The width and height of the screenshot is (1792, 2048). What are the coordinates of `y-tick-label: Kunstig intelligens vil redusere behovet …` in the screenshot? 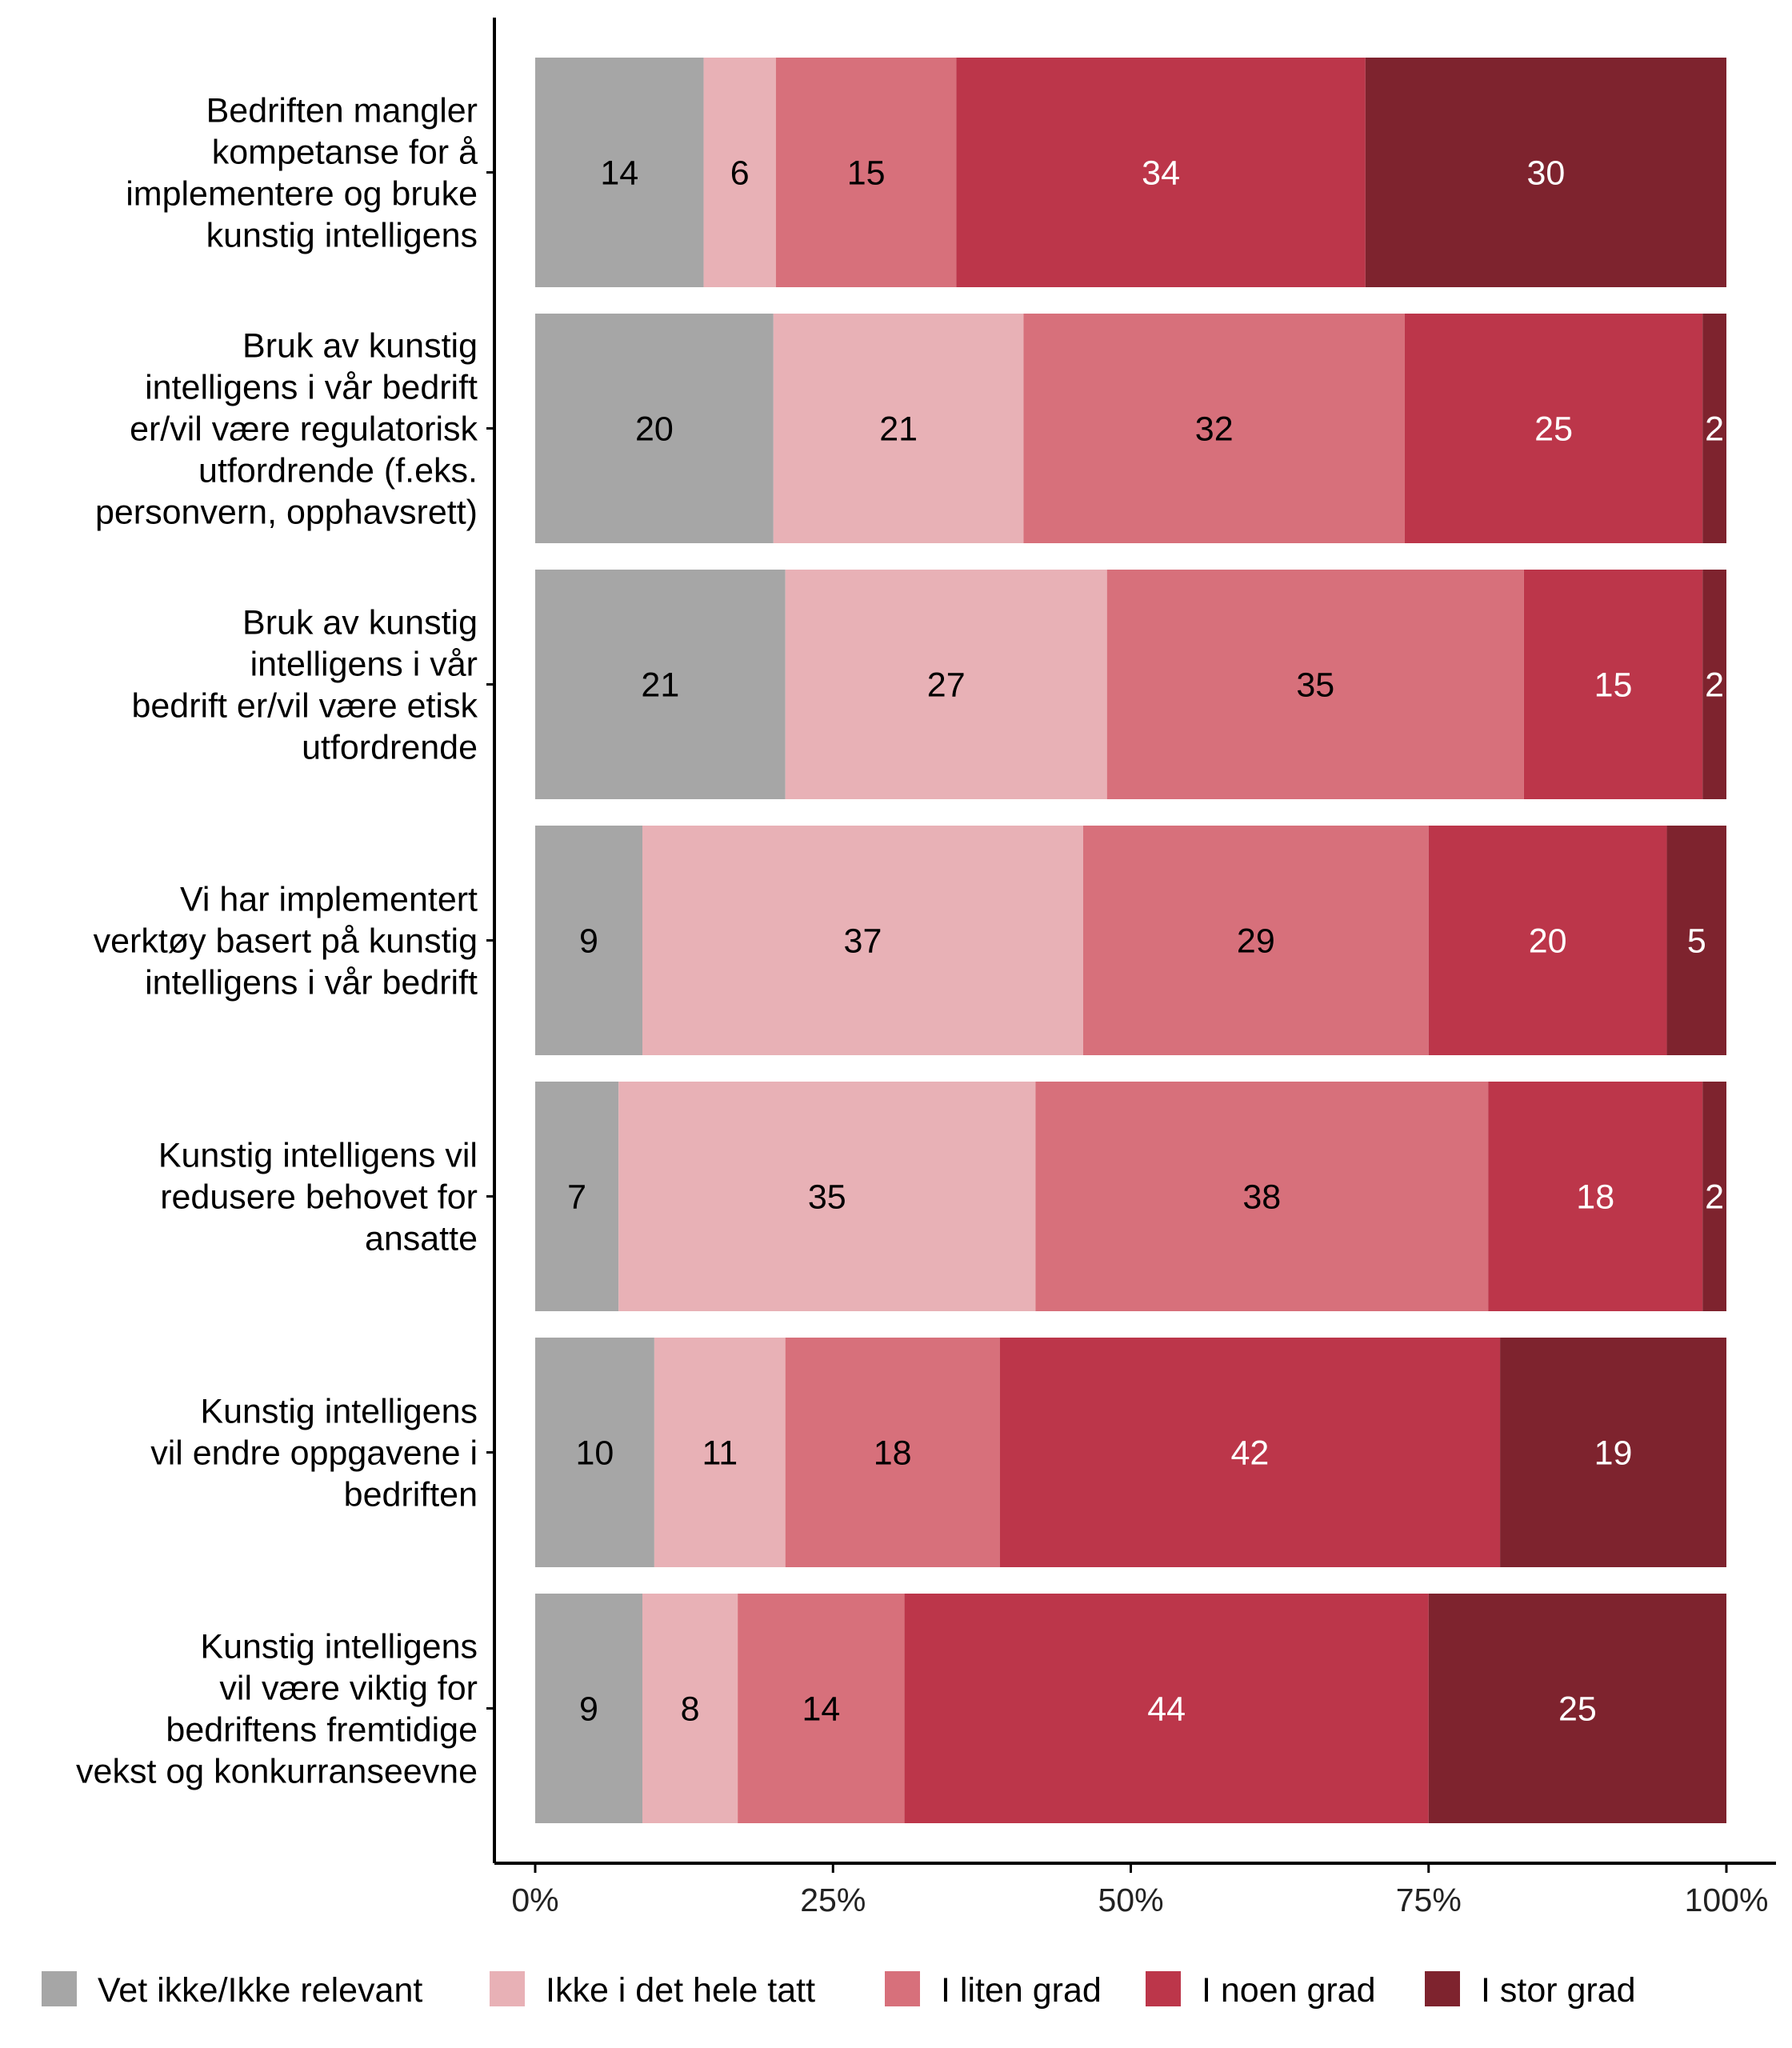 It's located at (318, 1197).